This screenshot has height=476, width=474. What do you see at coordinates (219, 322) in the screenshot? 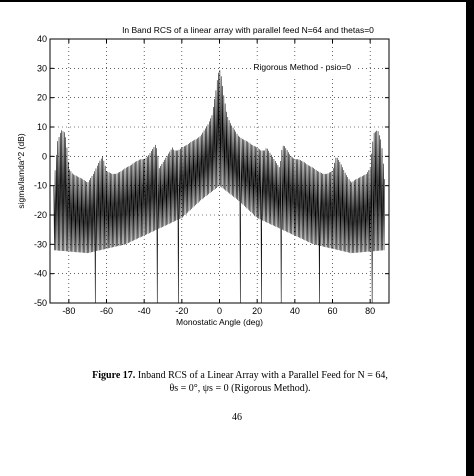
I see `x-axis-label: Monostatic Angle (deg)` at bounding box center [219, 322].